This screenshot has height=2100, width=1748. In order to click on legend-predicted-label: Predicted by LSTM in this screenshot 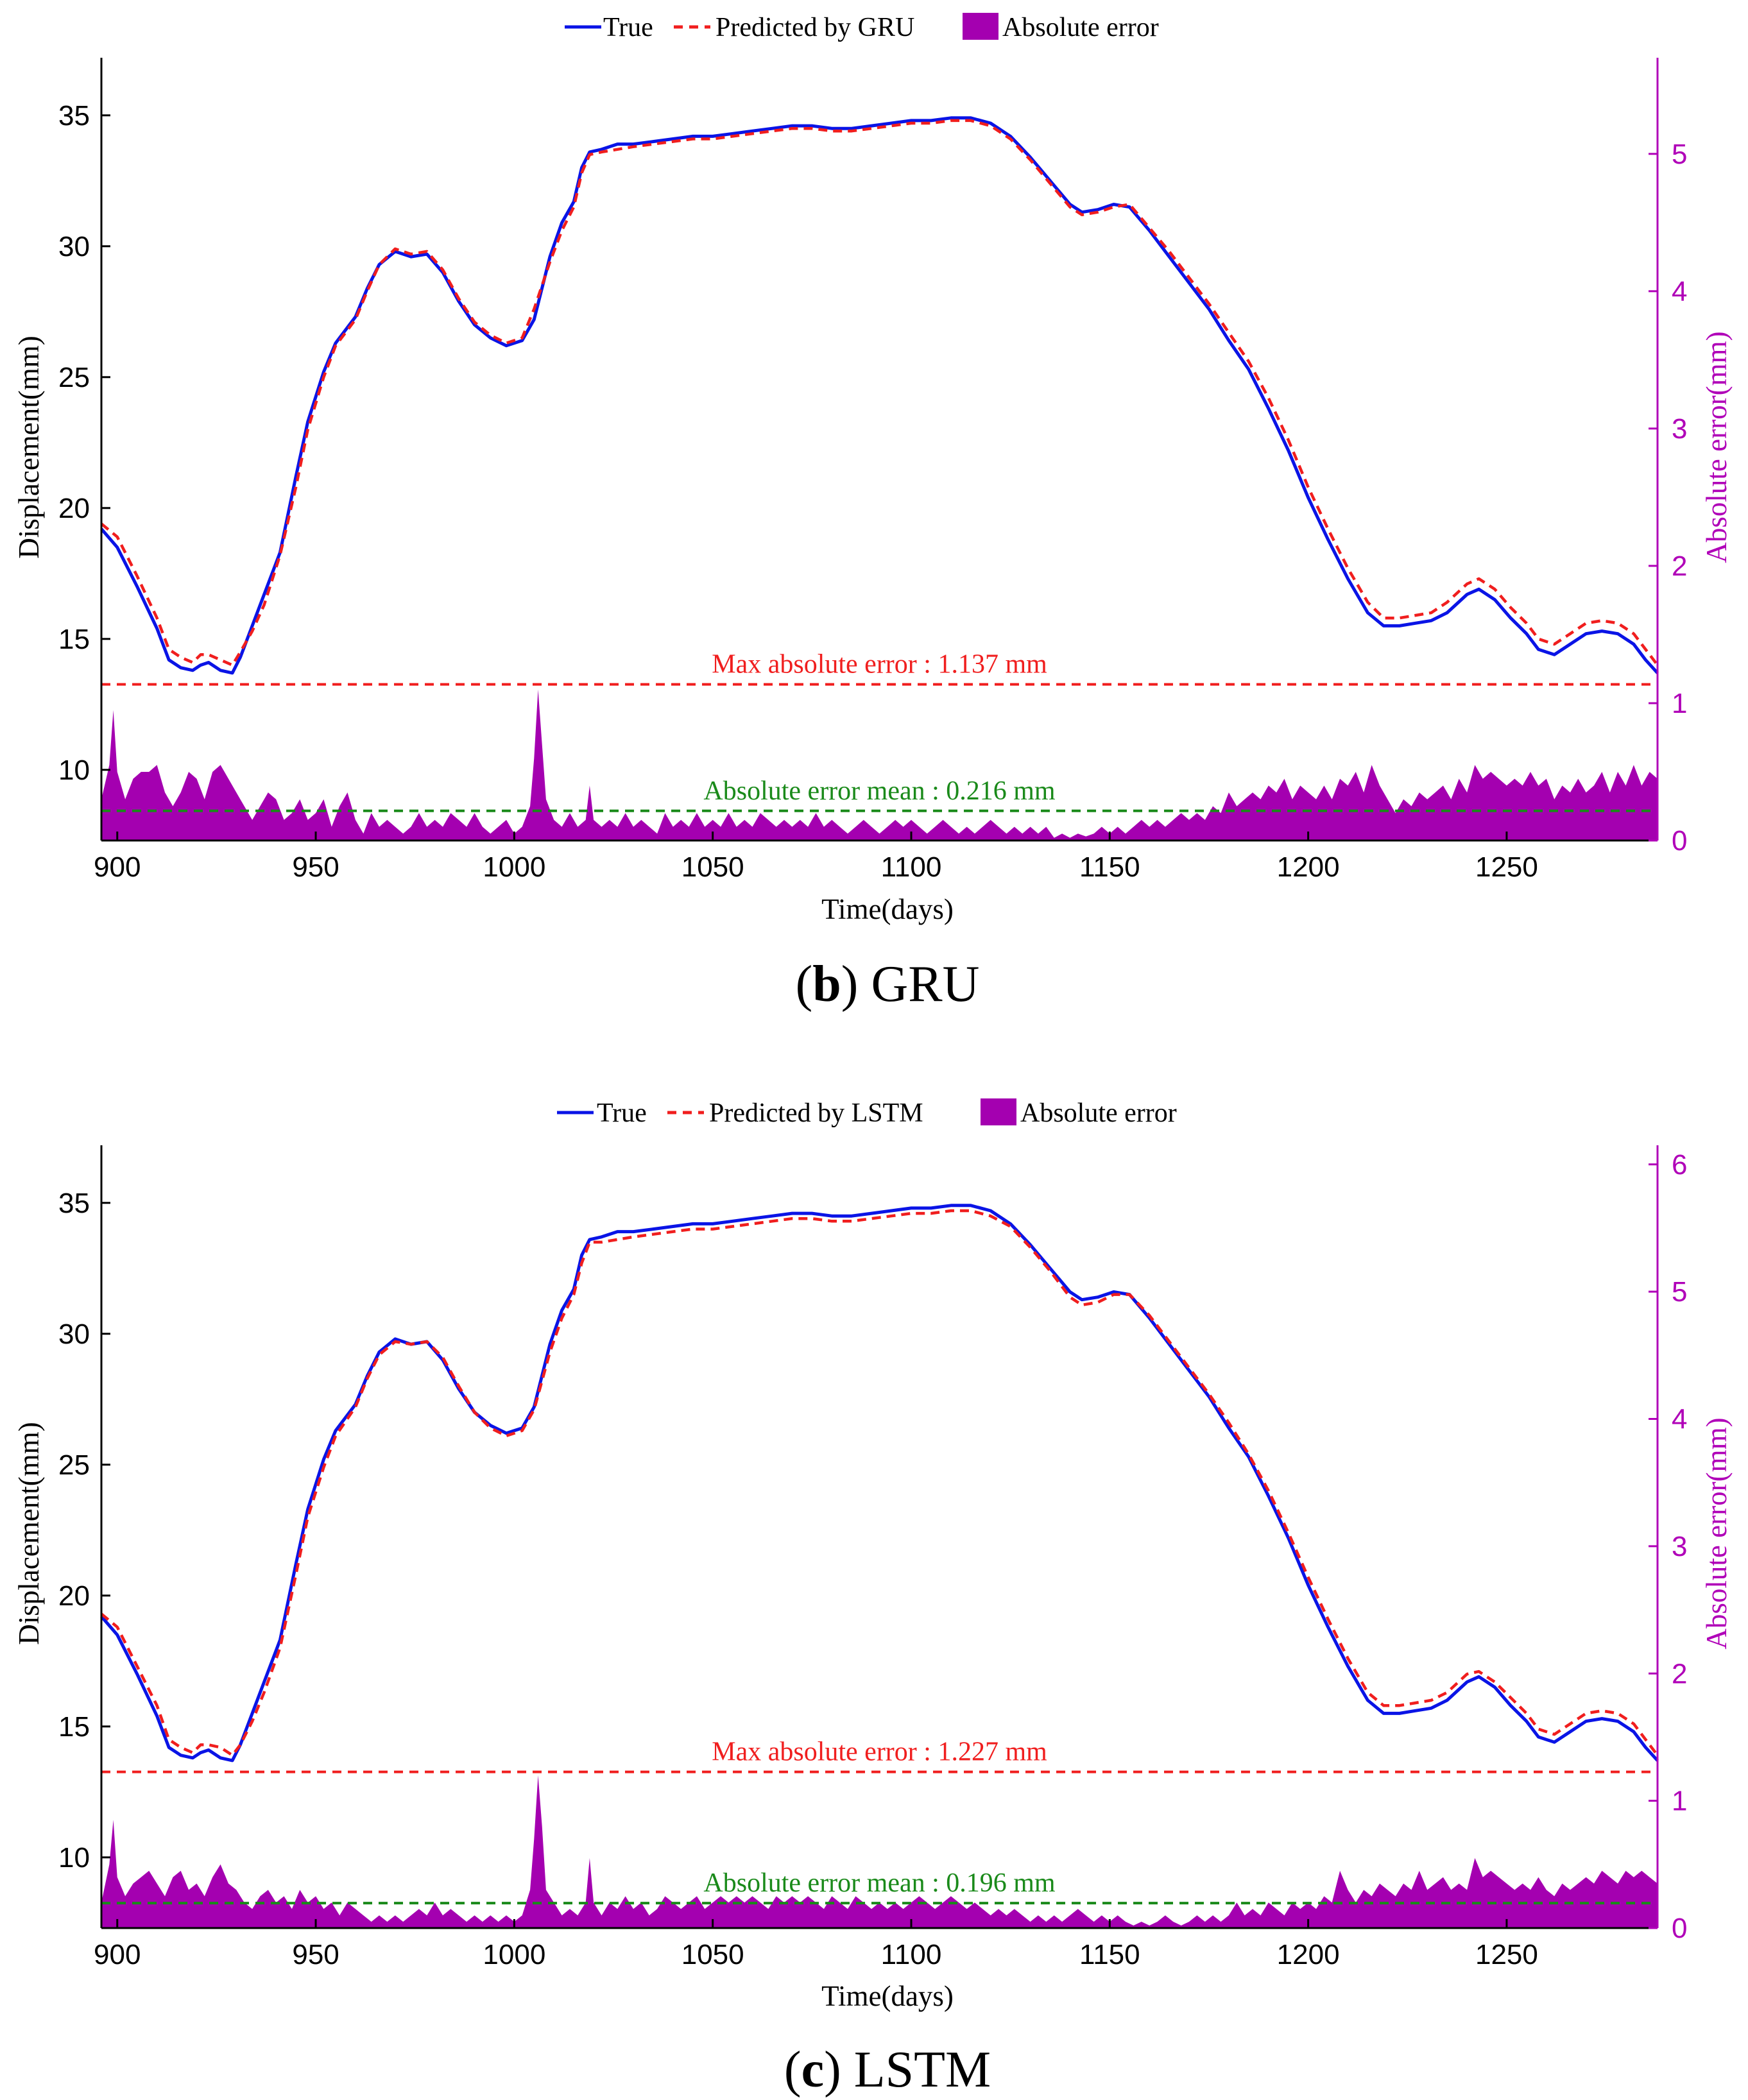, I will do `click(816, 1113)`.